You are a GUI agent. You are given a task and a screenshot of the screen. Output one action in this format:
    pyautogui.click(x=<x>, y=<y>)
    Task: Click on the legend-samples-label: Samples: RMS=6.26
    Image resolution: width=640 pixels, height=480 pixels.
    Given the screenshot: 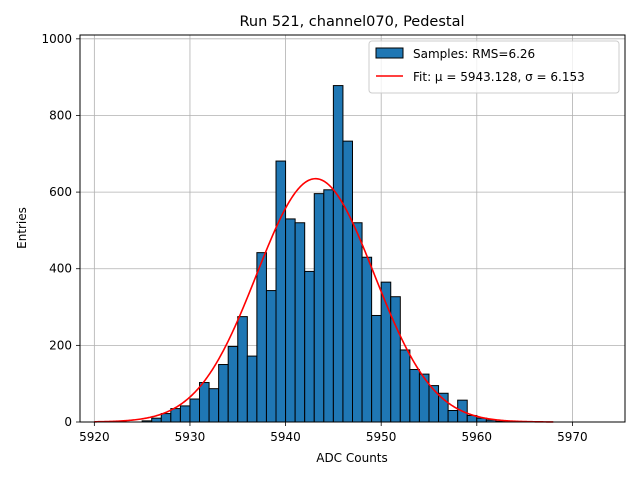 What is the action you would take?
    pyautogui.click(x=474, y=54)
    